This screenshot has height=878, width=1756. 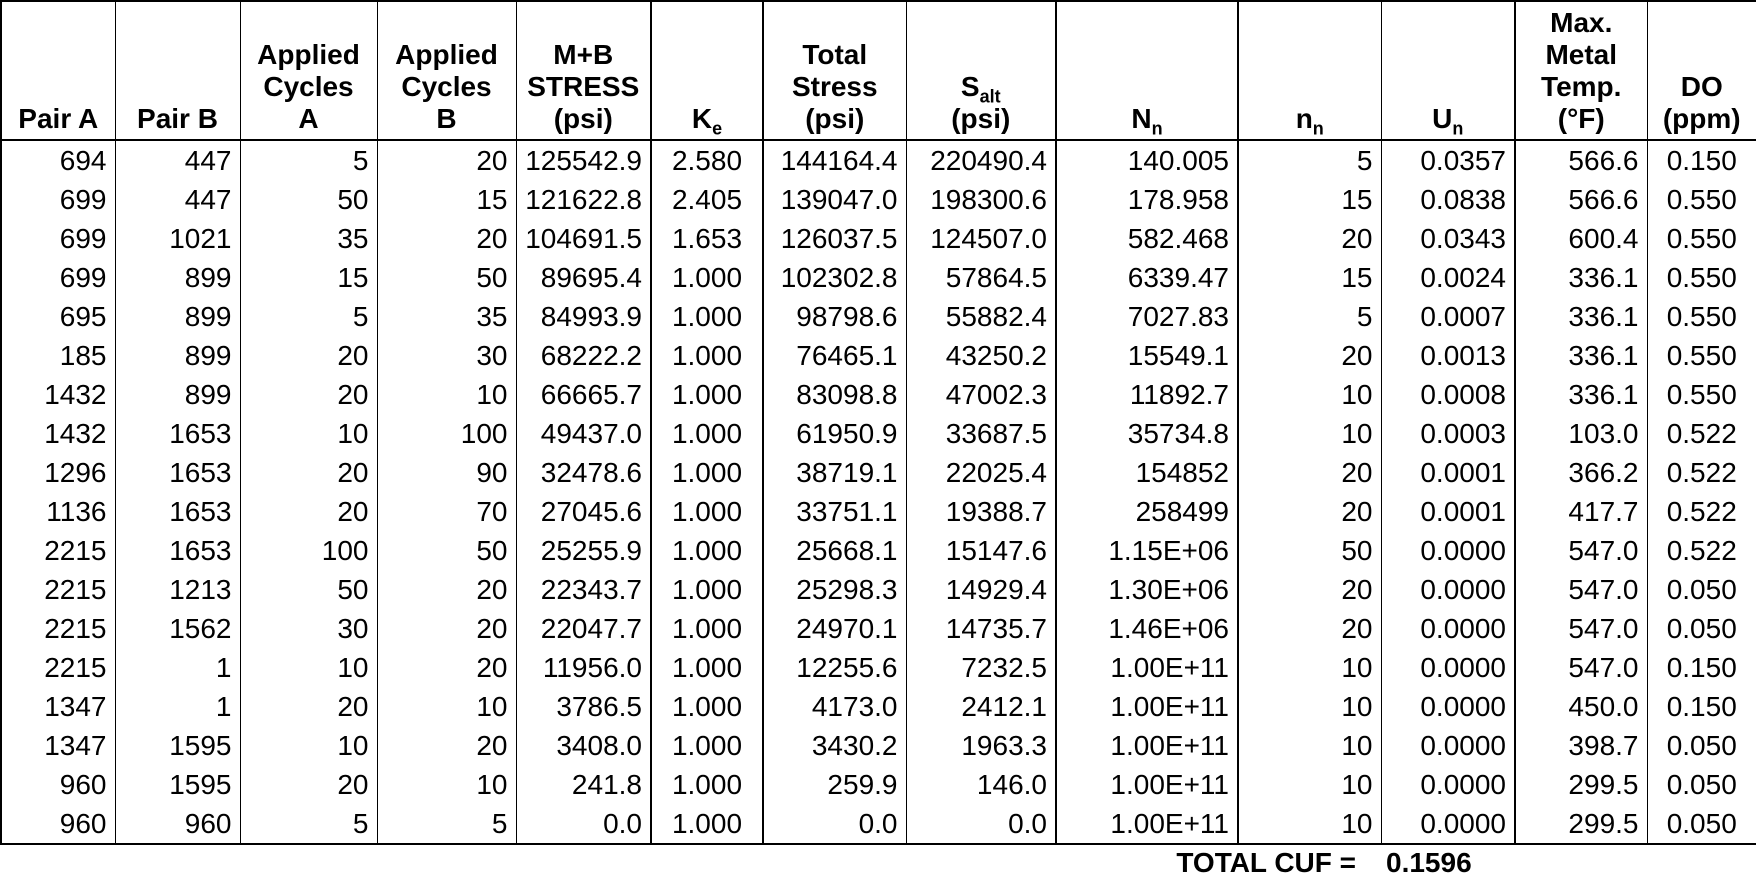 What do you see at coordinates (1447, 472) in the screenshot?
I see `cell-u-n: 0.0001` at bounding box center [1447, 472].